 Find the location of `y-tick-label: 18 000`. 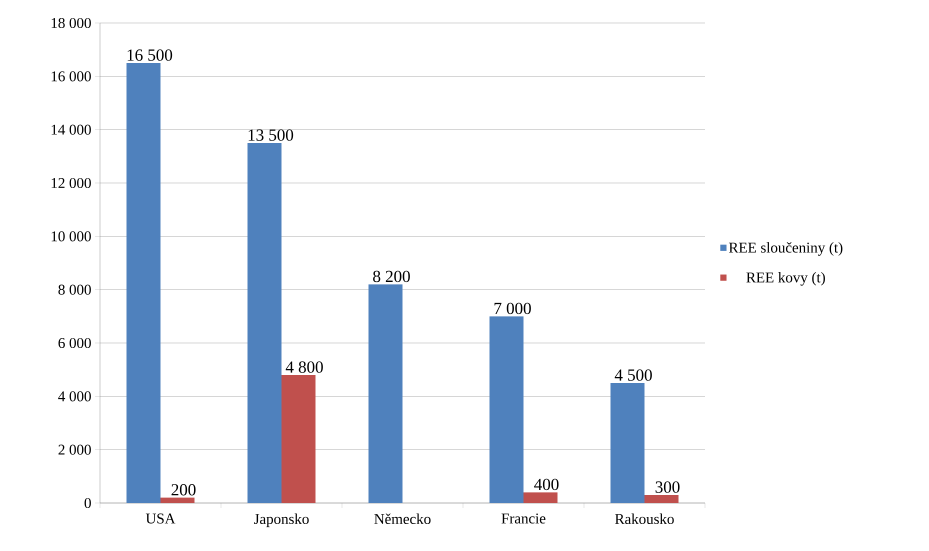

y-tick-label: 18 000 is located at coordinates (71, 23).